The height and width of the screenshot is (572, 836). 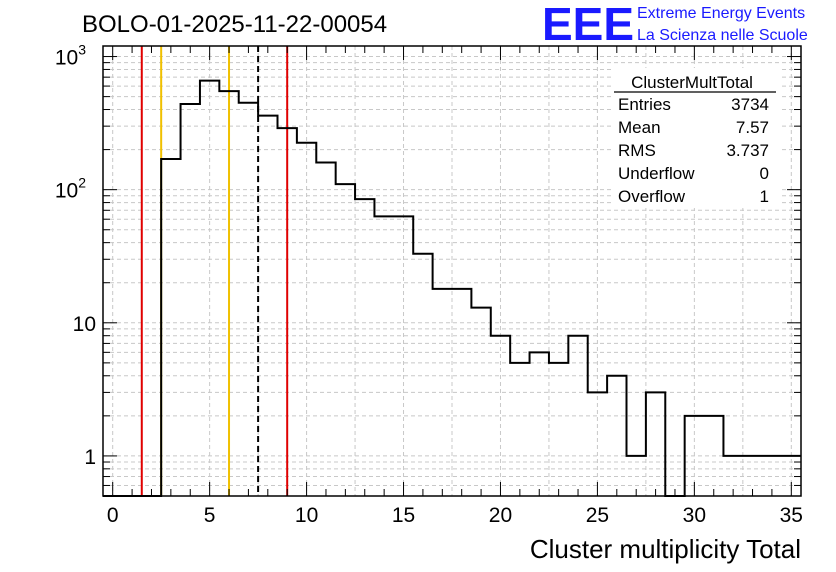 What do you see at coordinates (764, 173) in the screenshot?
I see `stats-row-value: 0` at bounding box center [764, 173].